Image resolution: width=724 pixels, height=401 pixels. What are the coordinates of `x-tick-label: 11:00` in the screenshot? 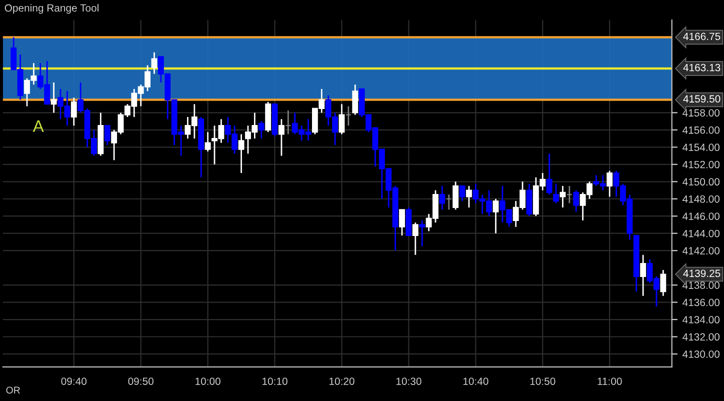 It's located at (610, 381).